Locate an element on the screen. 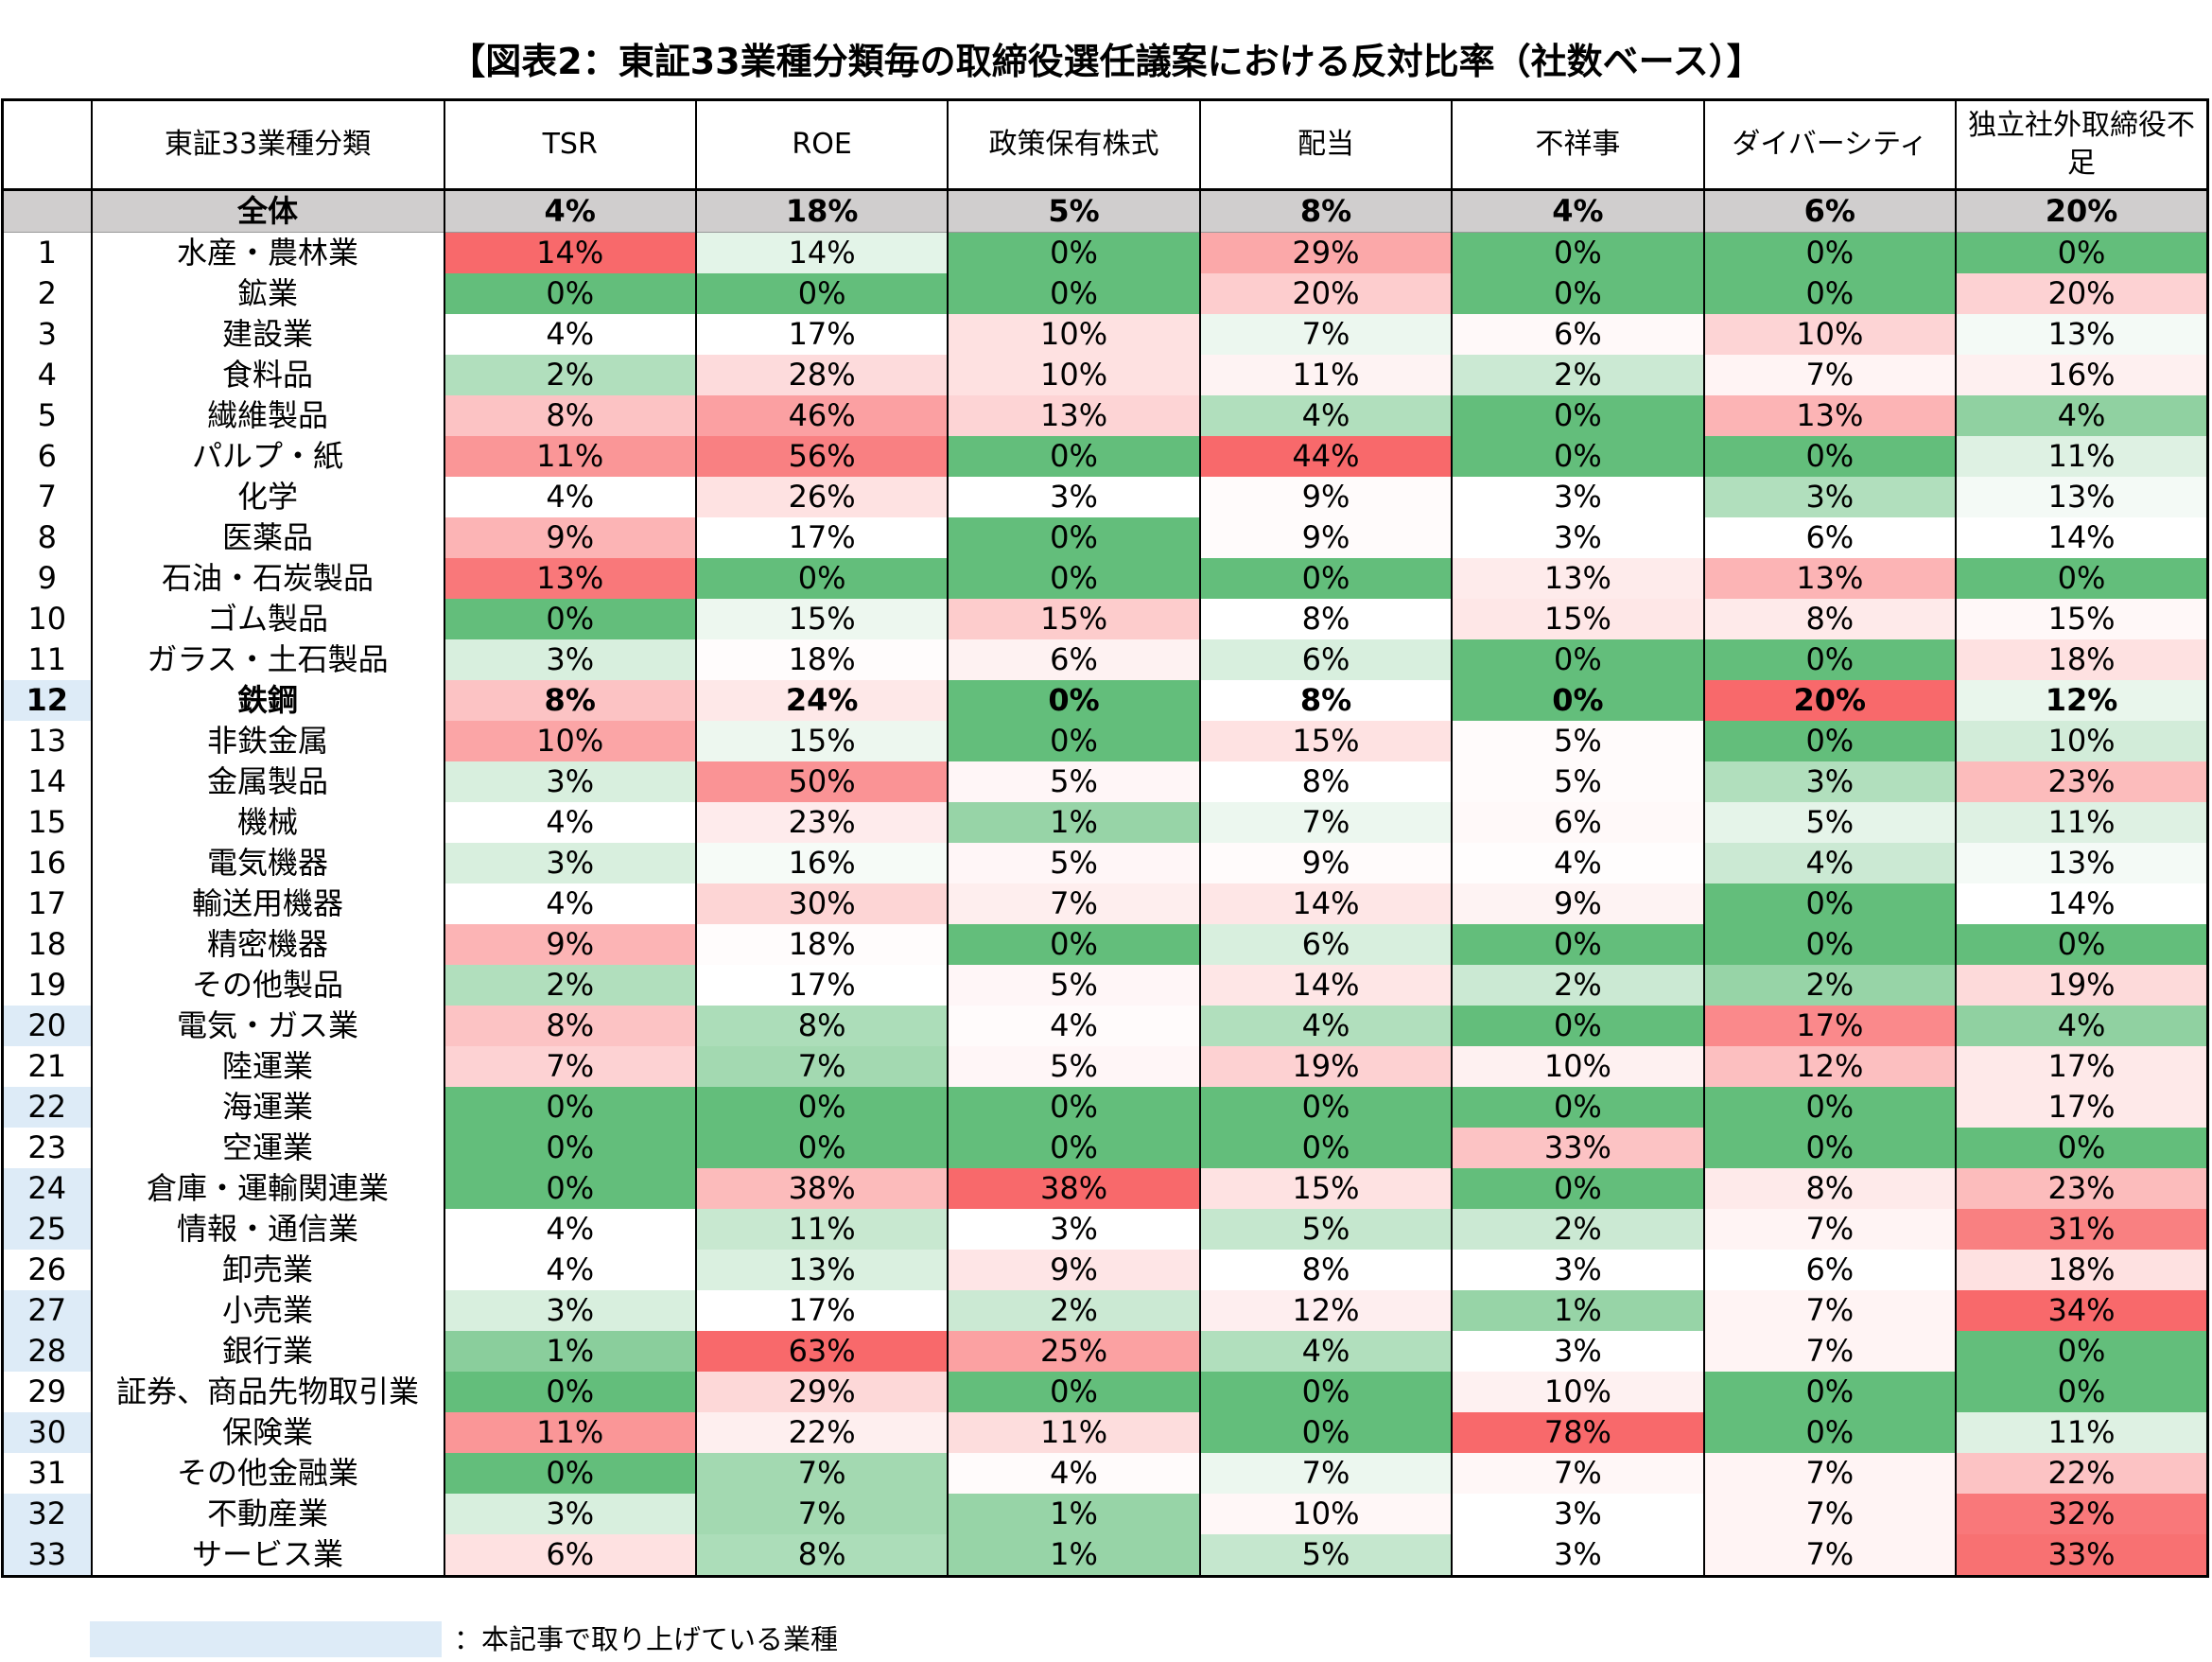 This screenshot has height=1662, width=2212. row-number: 9 is located at coordinates (47, 578).